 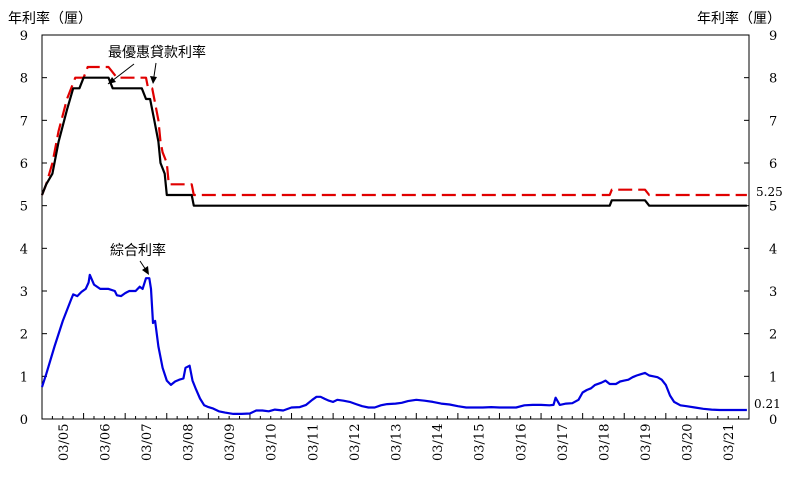 What do you see at coordinates (138, 250) in the screenshot?
I see `composite-rate-annotation: 綜合利率` at bounding box center [138, 250].